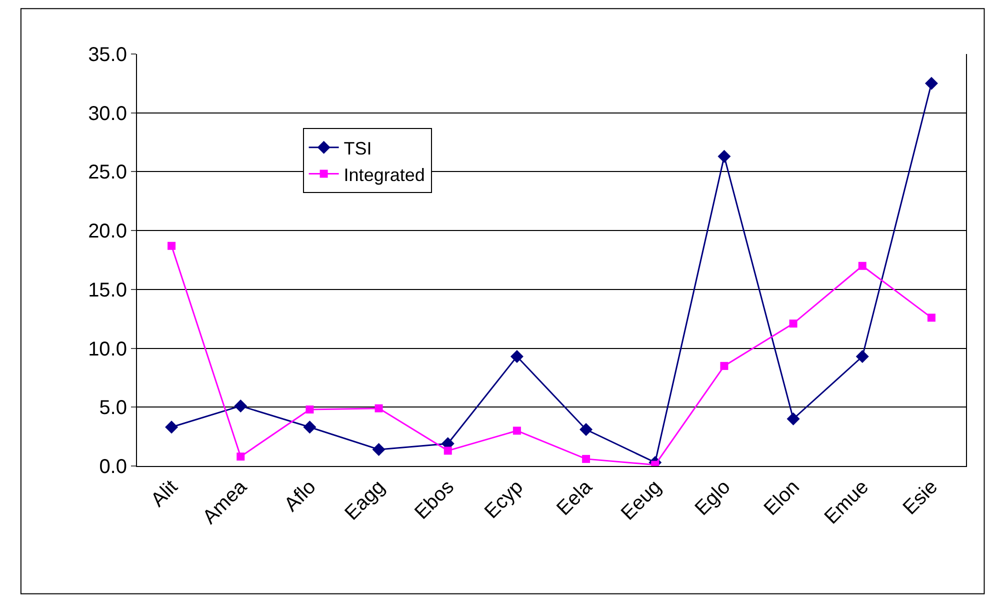 The image size is (990, 595). What do you see at coordinates (164, 494) in the screenshot?
I see `x-tick-label: Alit` at bounding box center [164, 494].